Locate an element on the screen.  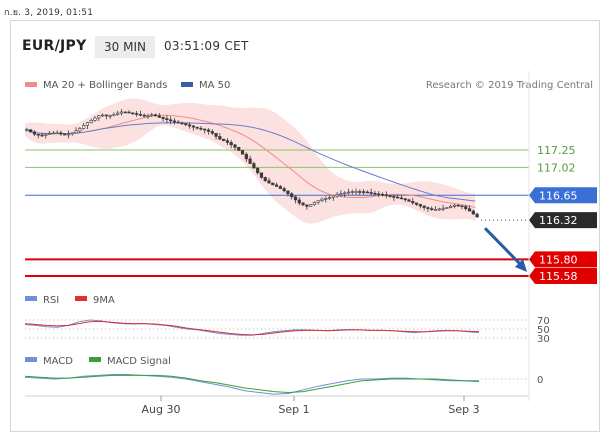
price-level-label-116.32: 116.32 is located at coordinates (558, 220).